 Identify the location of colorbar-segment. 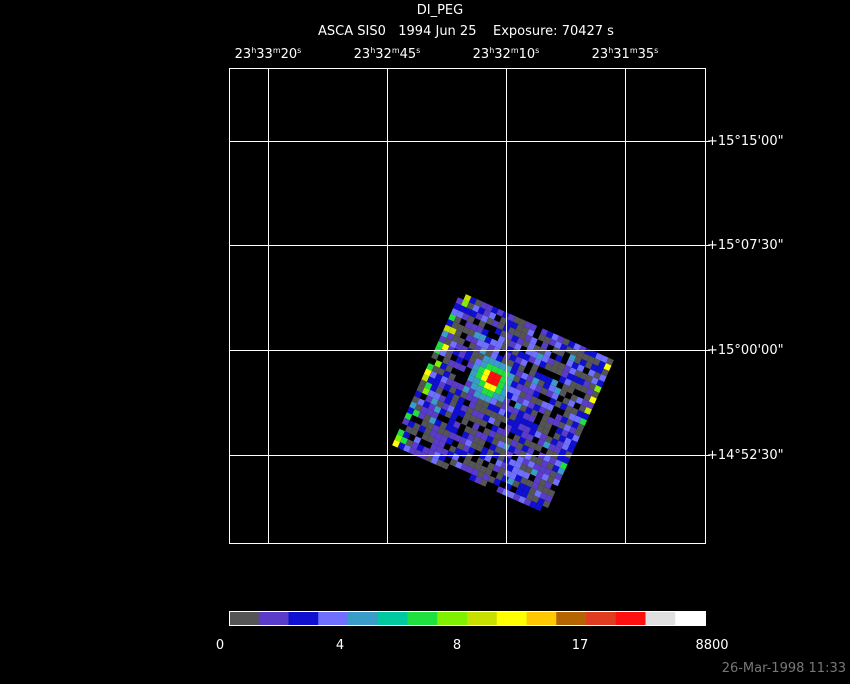
(392, 618).